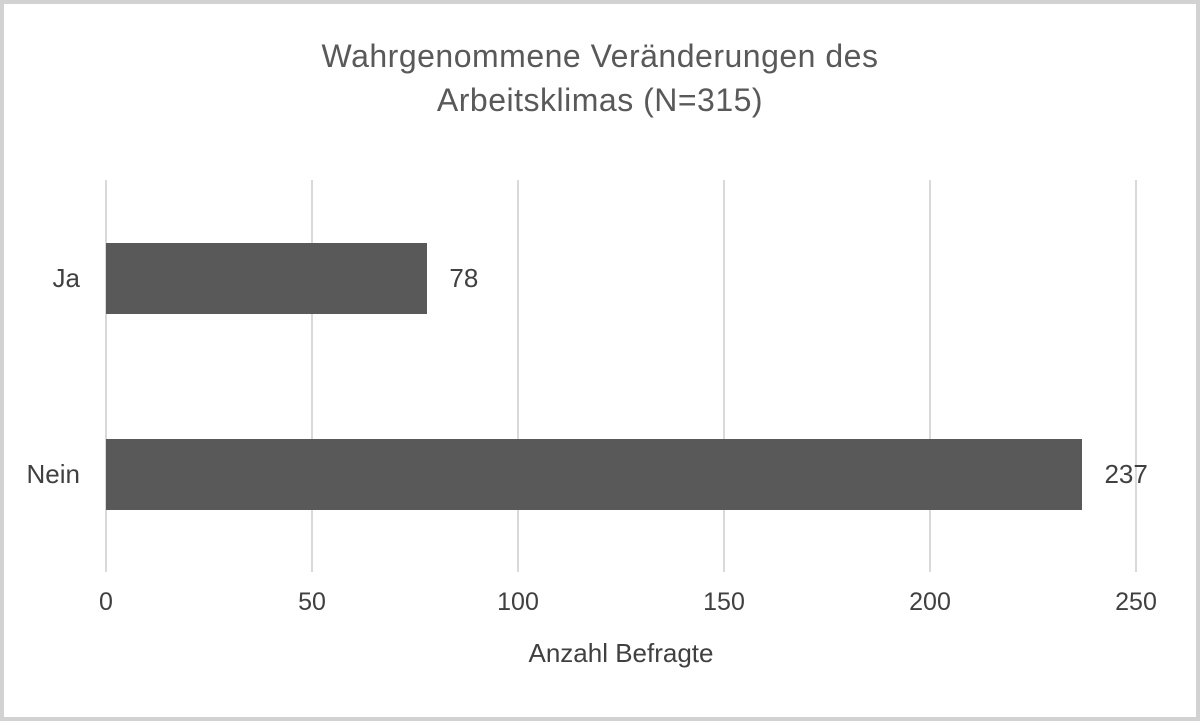 The image size is (1200, 721). Describe the element at coordinates (600, 100) in the screenshot. I see `chart-title-line2: Arbeitsklimas (N=315)` at that location.